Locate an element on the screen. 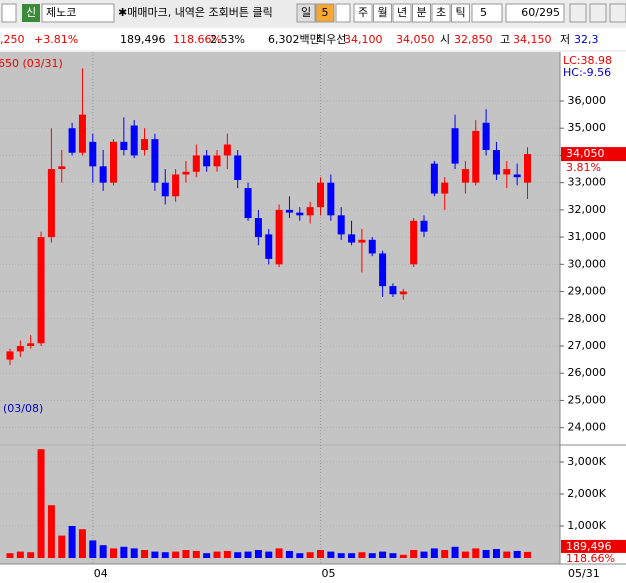  count-box is located at coordinates (535, 13).